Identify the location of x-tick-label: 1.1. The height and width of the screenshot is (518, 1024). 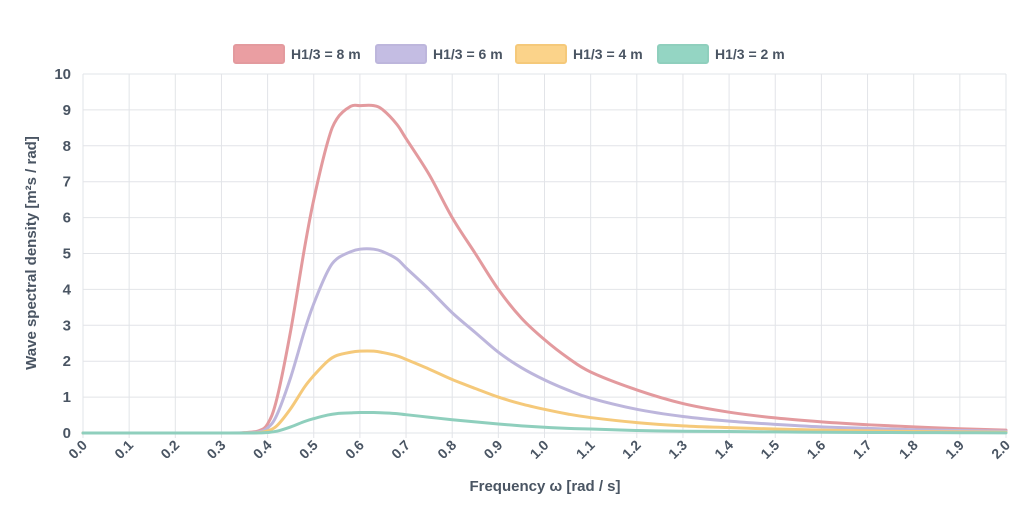
(585, 449).